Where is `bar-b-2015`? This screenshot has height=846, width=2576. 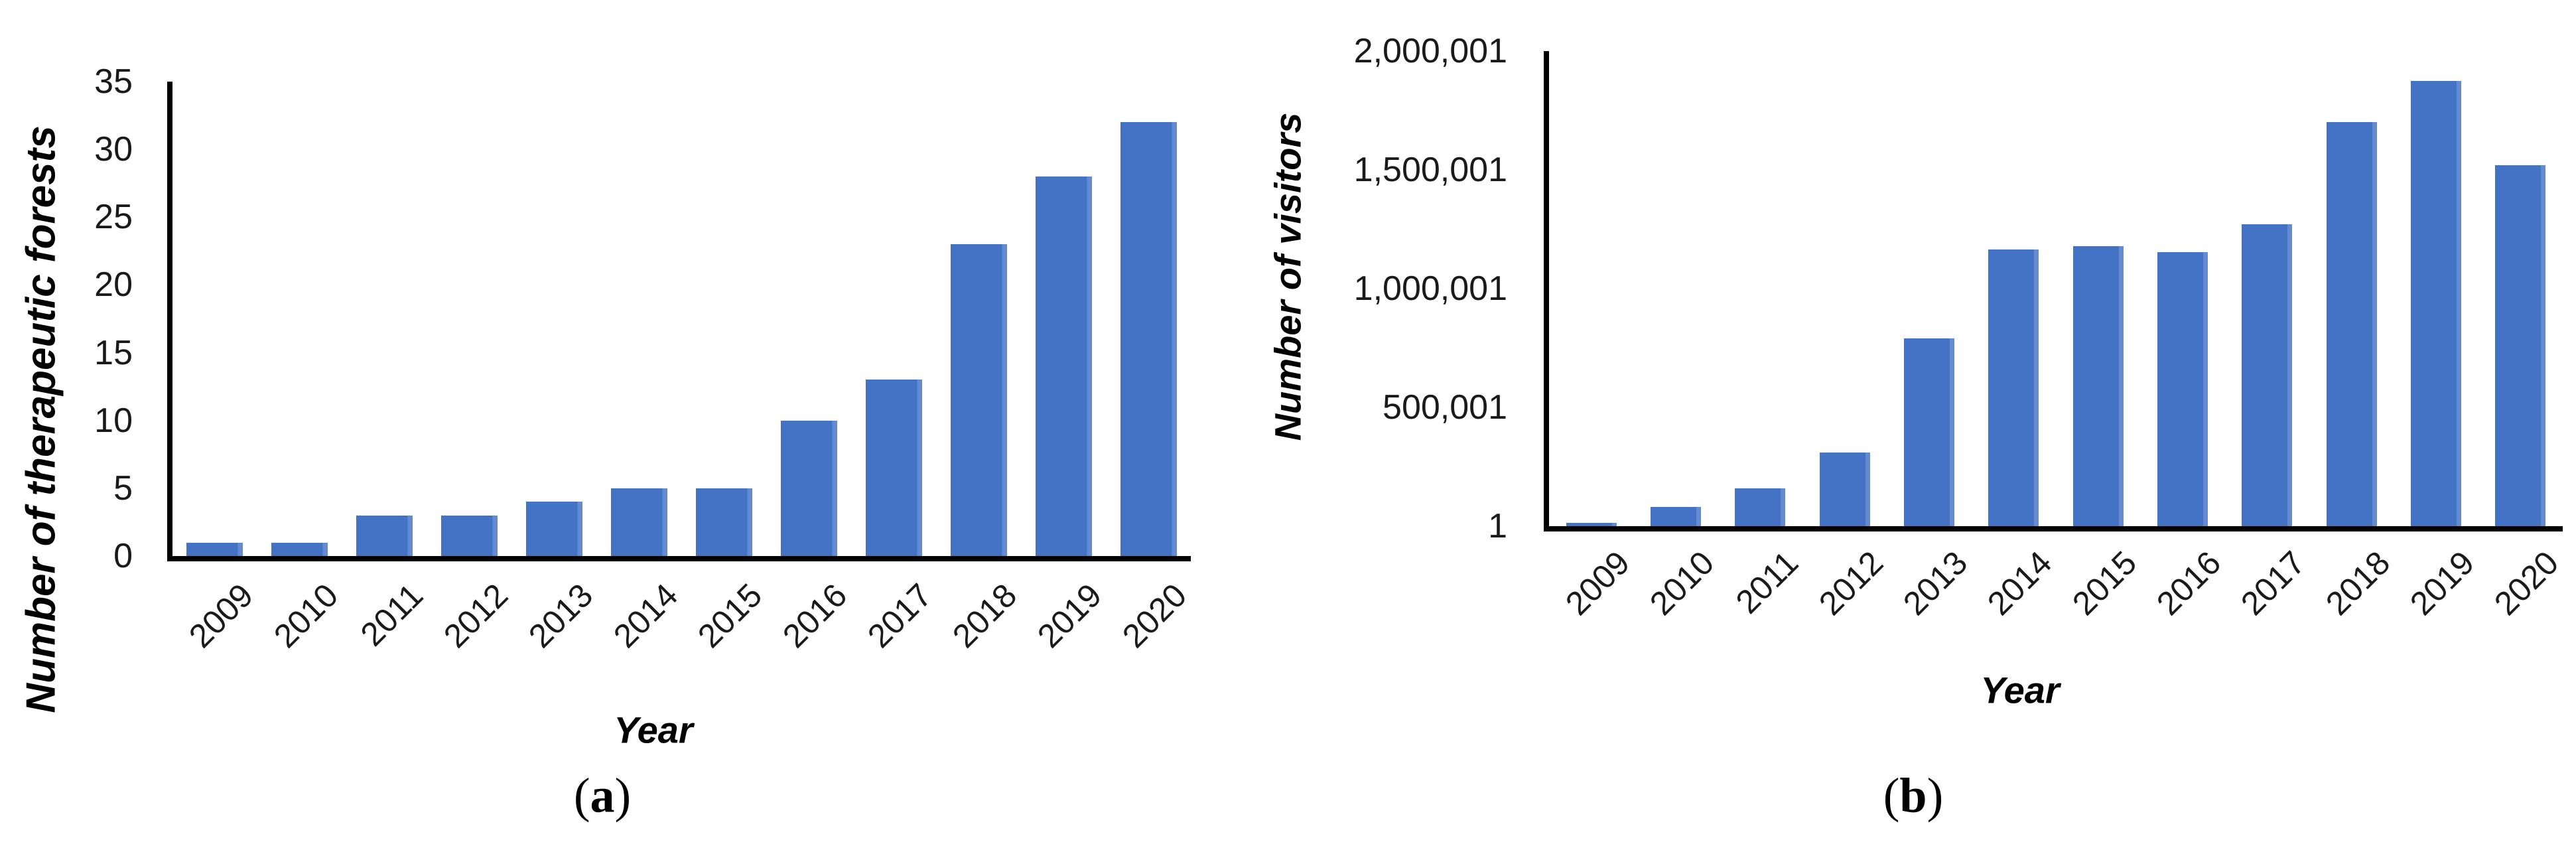
bar-b-2015 is located at coordinates (2098, 386).